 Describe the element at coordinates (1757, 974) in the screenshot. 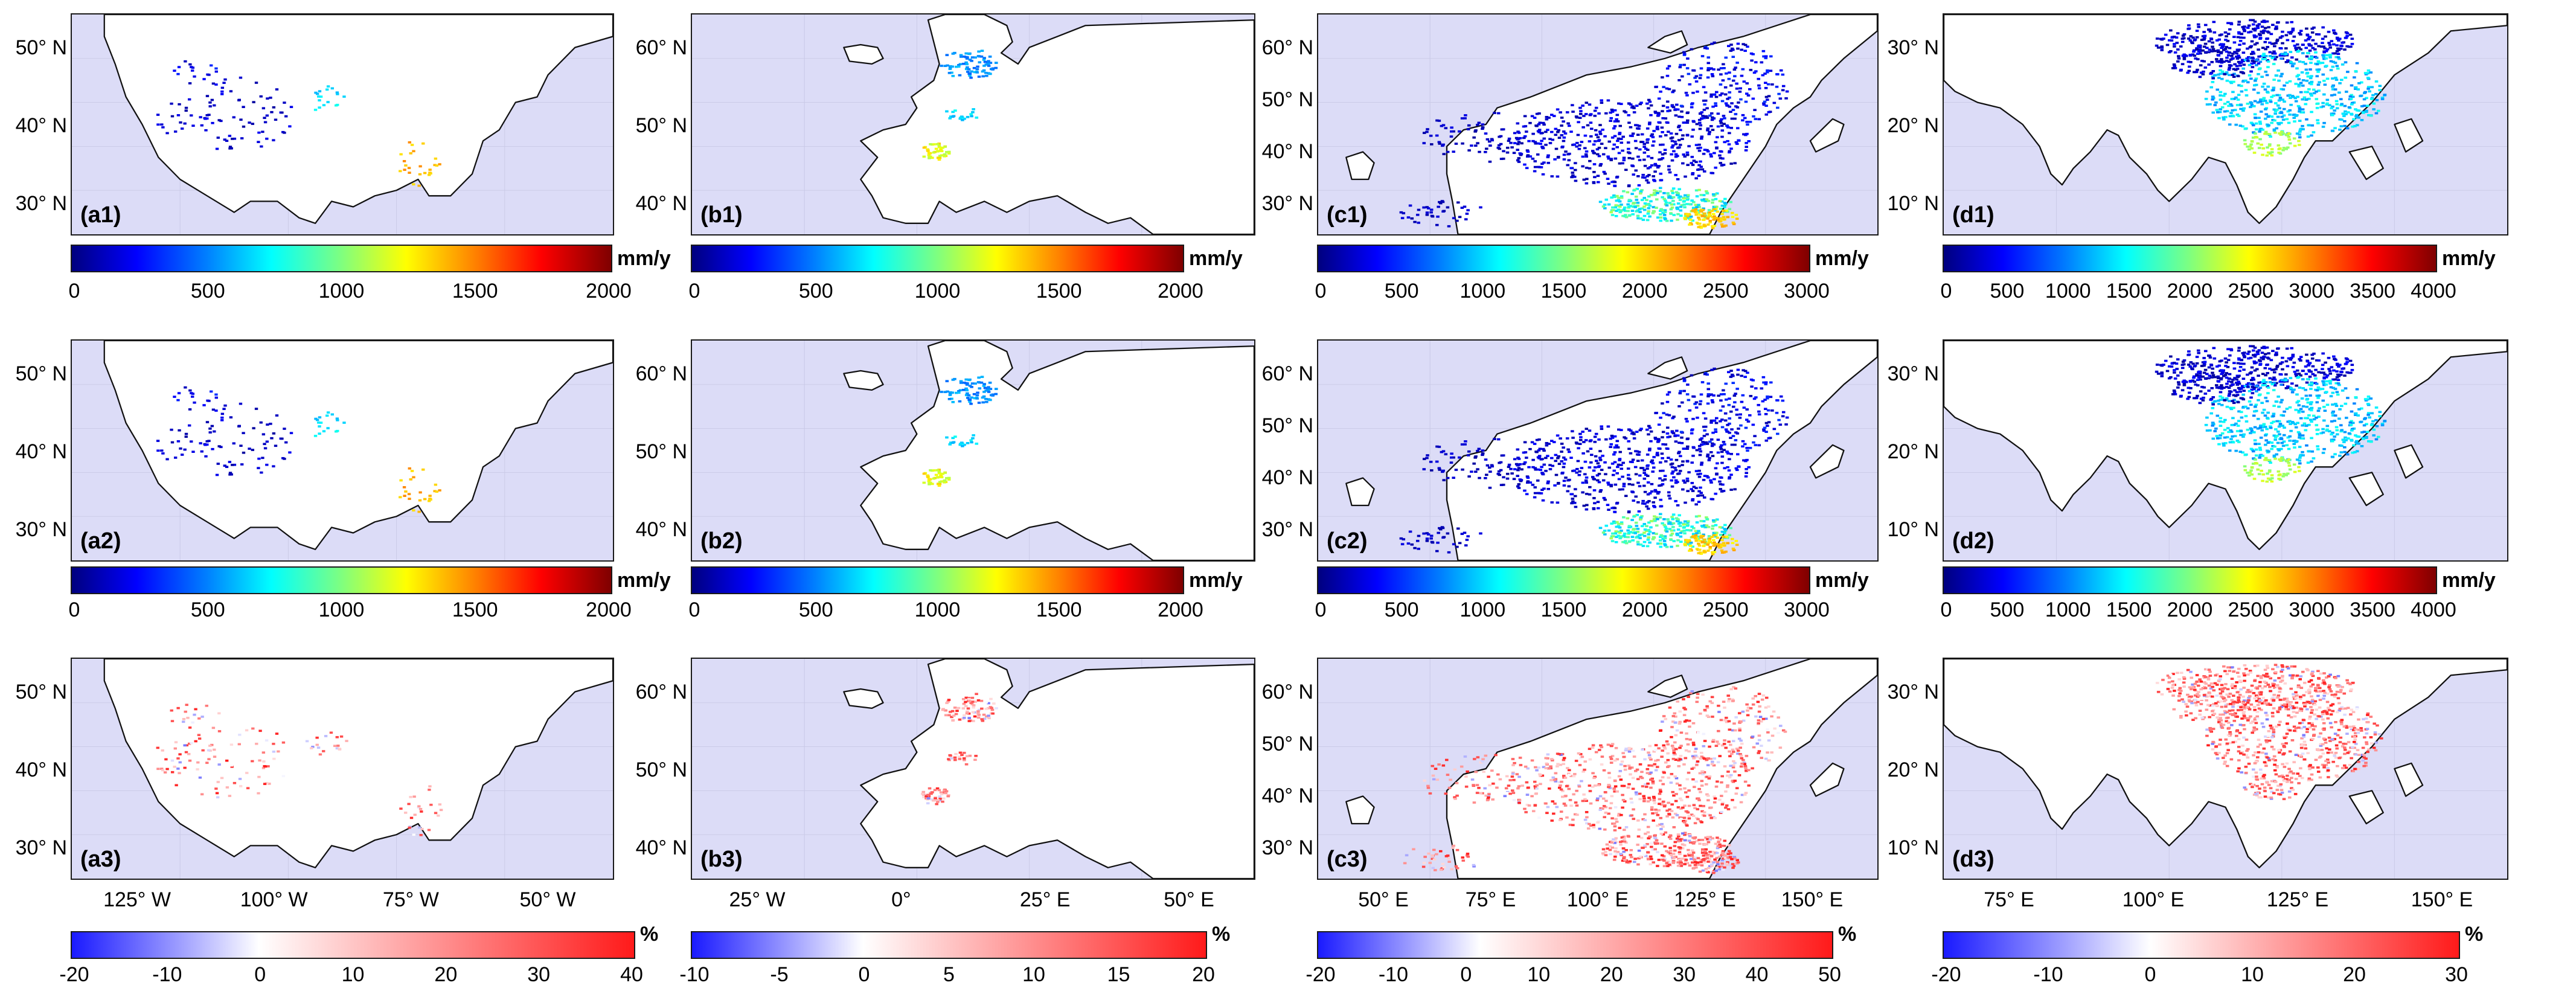

I see `colorbar-tick-label: 40` at that location.